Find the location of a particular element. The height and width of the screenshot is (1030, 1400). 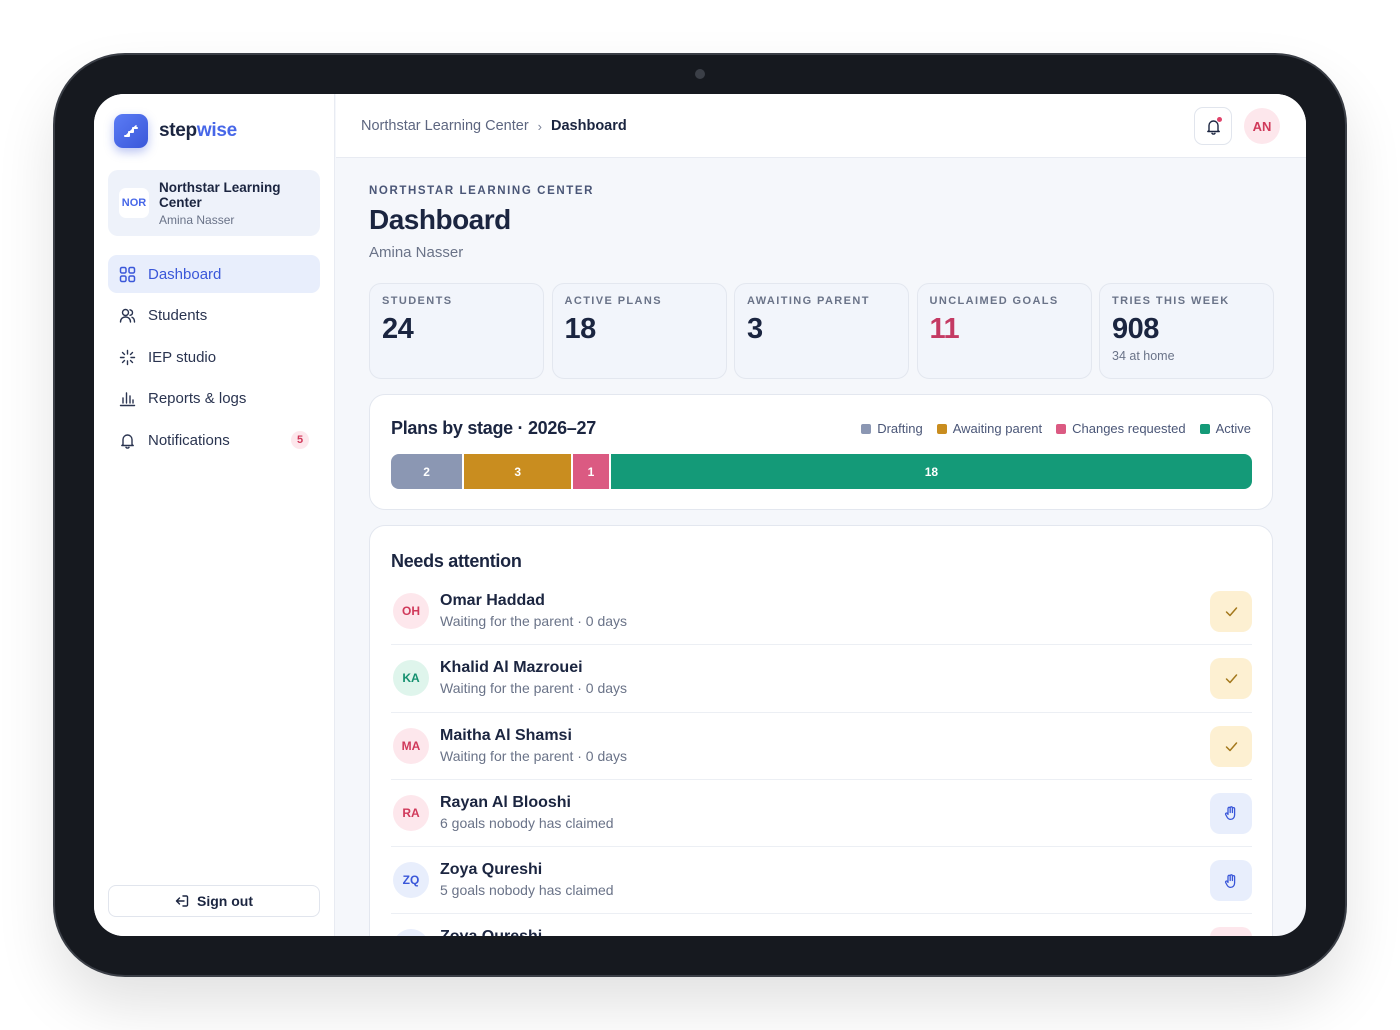

stage-segment-changes-requested: 1 is located at coordinates (591, 471).